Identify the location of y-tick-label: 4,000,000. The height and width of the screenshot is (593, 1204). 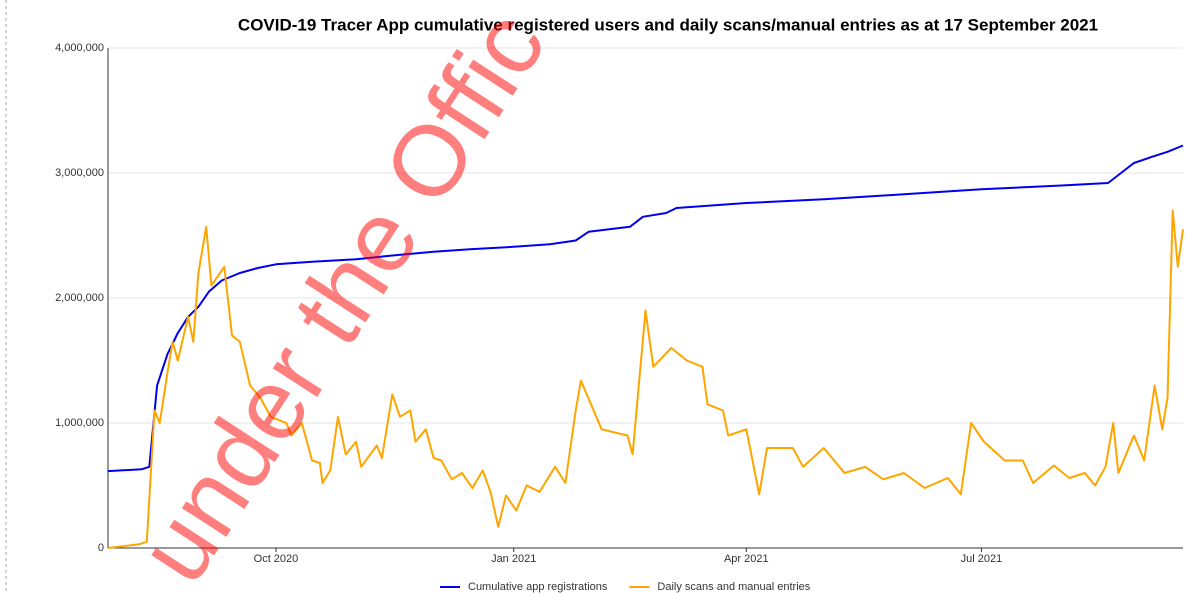
(79, 48).